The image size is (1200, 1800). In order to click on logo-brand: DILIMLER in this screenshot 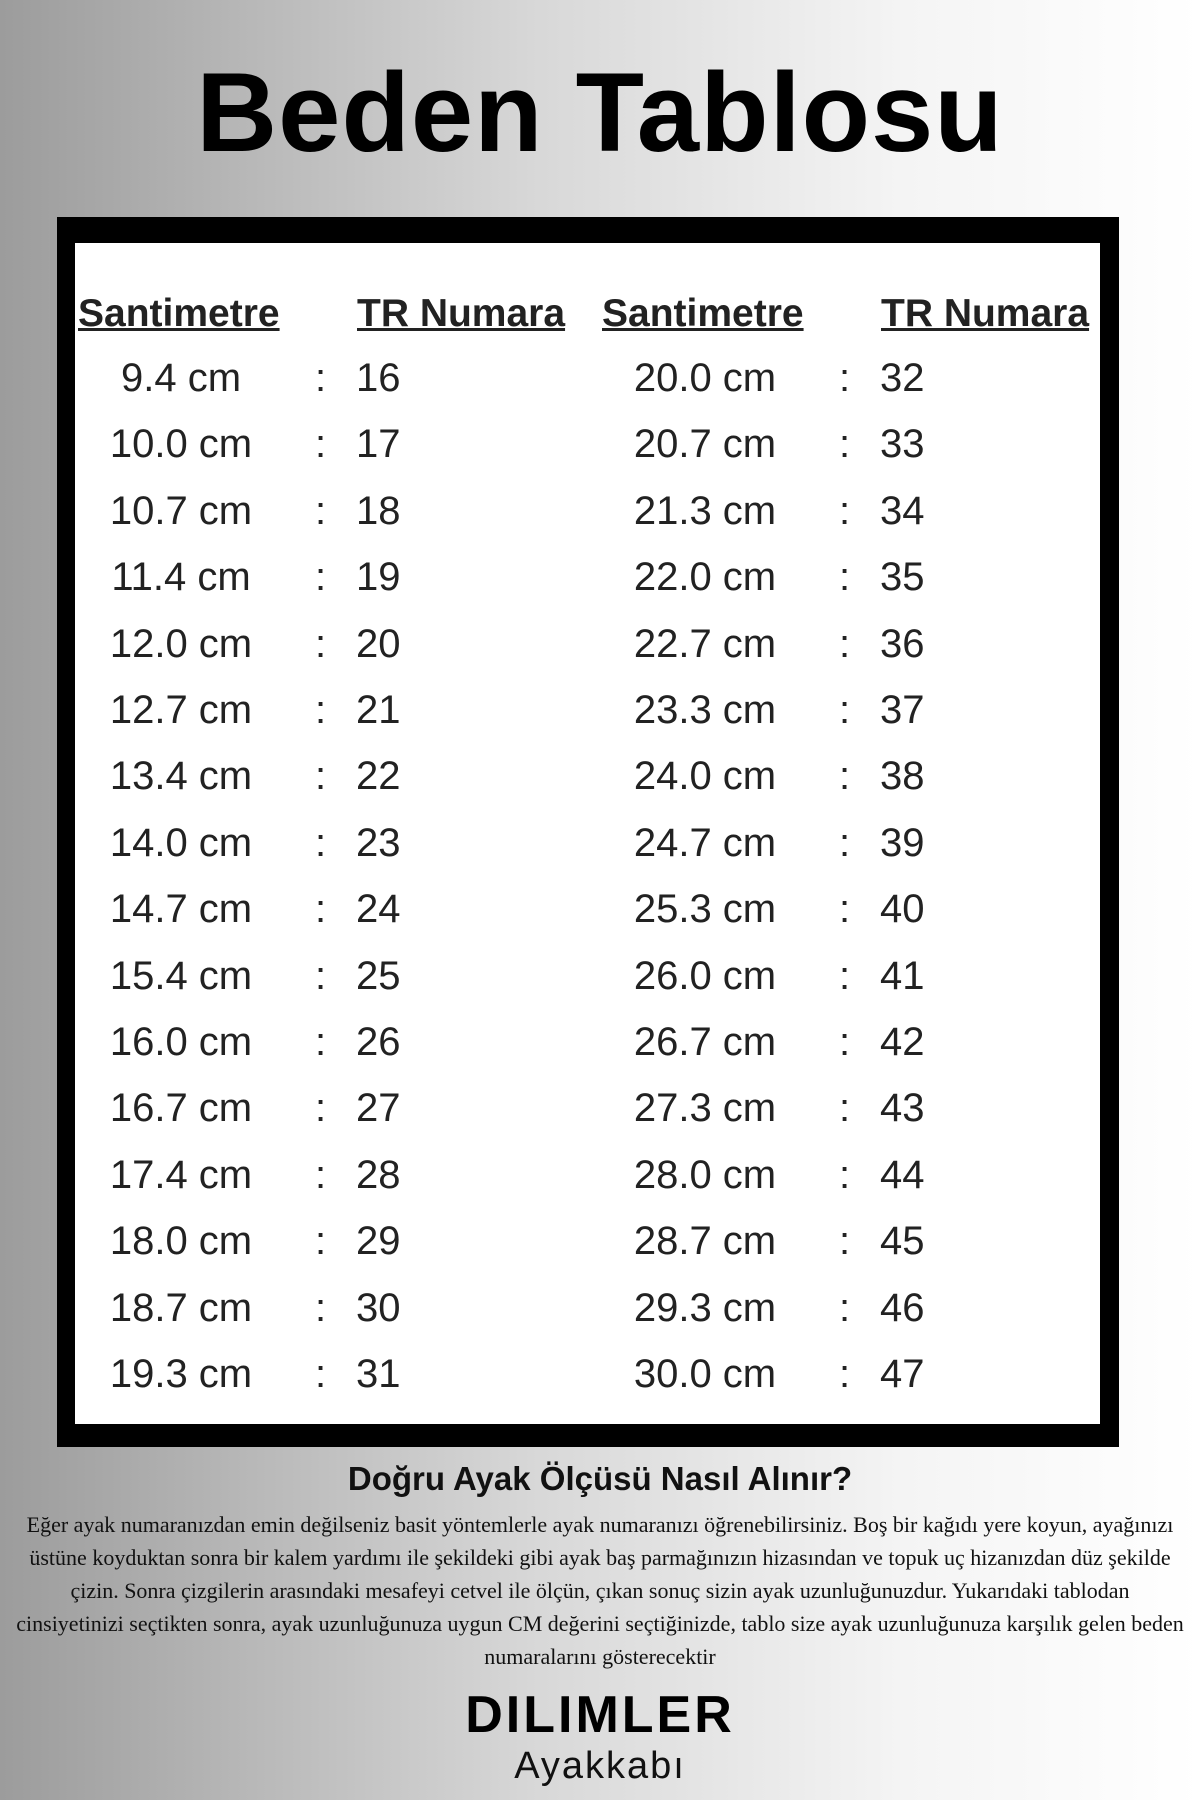, I will do `click(600, 1715)`.